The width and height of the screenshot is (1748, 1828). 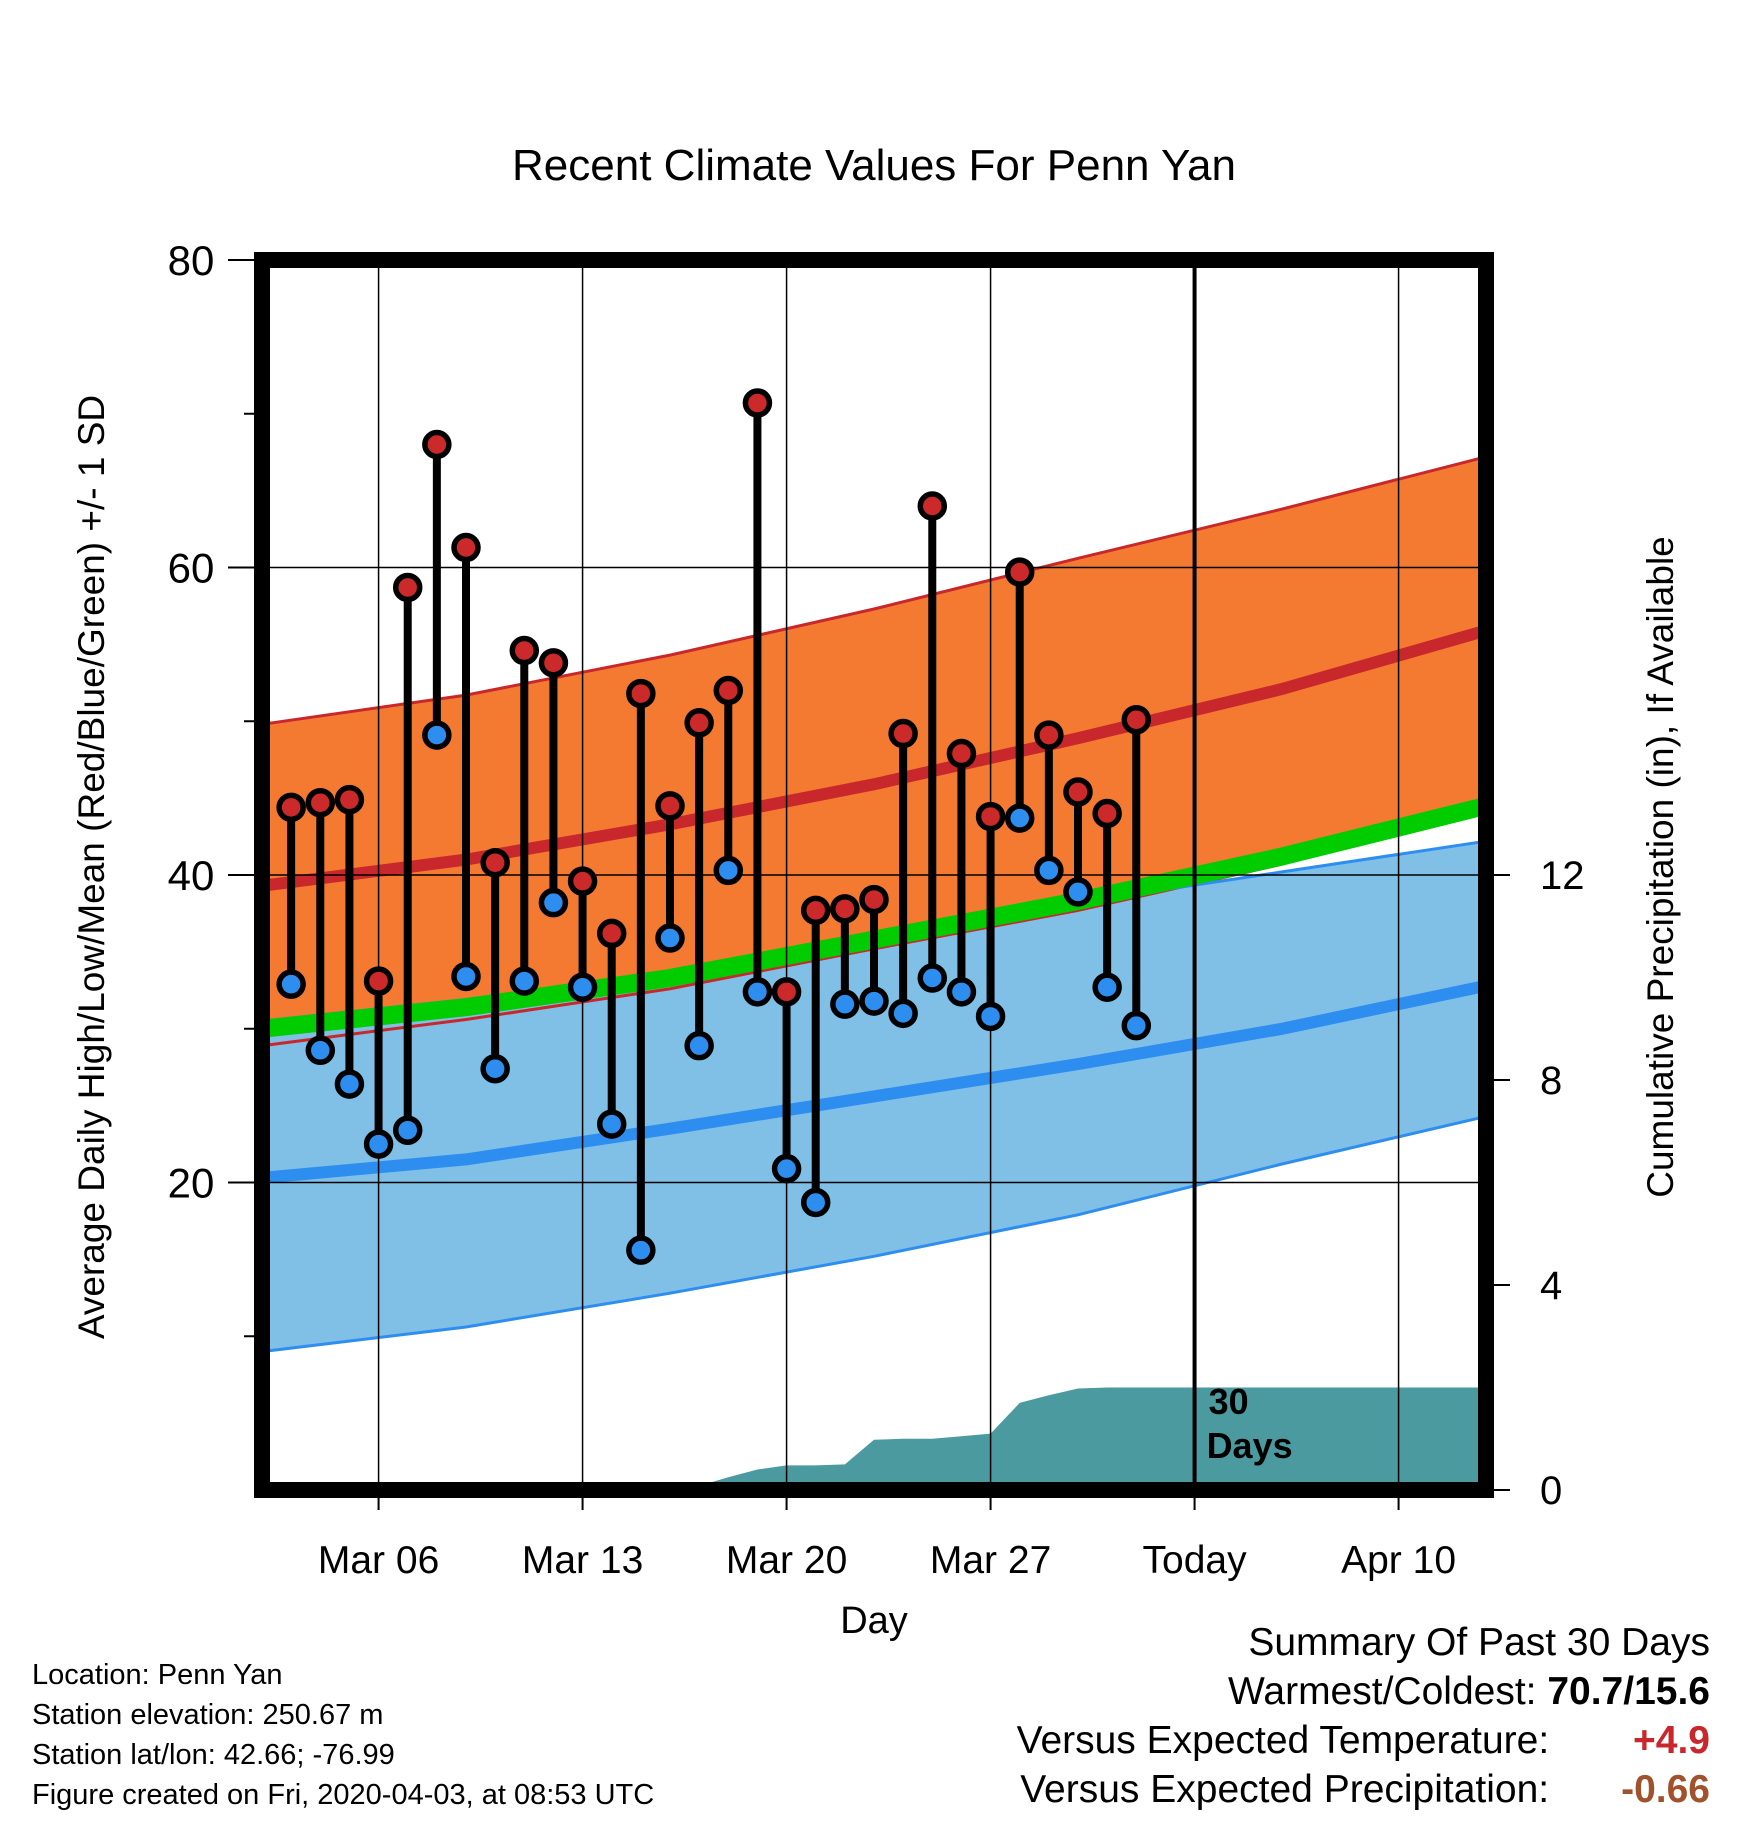 What do you see at coordinates (1250, 1445) in the screenshot?
I see `days-label-line2: Days` at bounding box center [1250, 1445].